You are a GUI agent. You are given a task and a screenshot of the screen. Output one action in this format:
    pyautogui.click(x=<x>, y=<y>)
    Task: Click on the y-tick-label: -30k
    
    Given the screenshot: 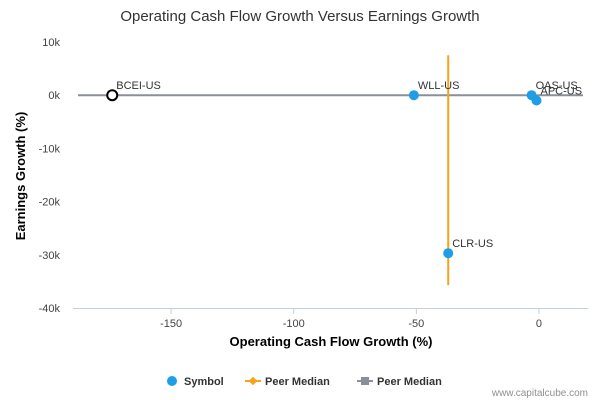 What is the action you would take?
    pyautogui.click(x=50, y=256)
    